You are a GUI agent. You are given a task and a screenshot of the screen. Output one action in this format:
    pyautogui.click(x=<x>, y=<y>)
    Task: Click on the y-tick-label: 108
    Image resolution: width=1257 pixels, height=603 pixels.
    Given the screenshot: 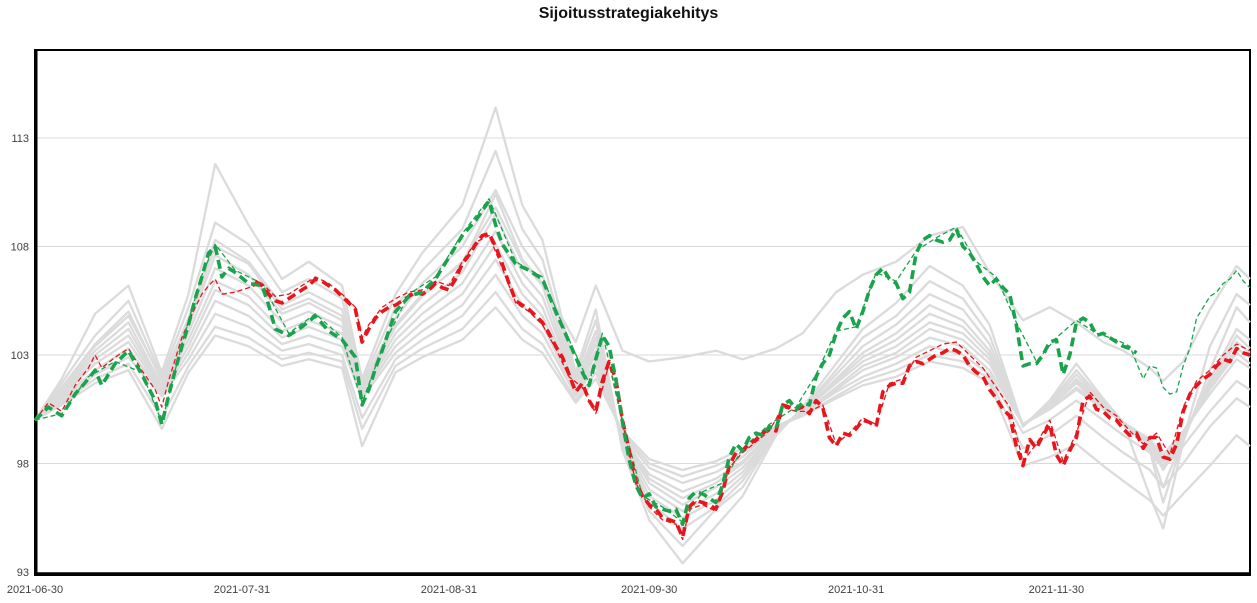 What is the action you would take?
    pyautogui.click(x=20, y=248)
    